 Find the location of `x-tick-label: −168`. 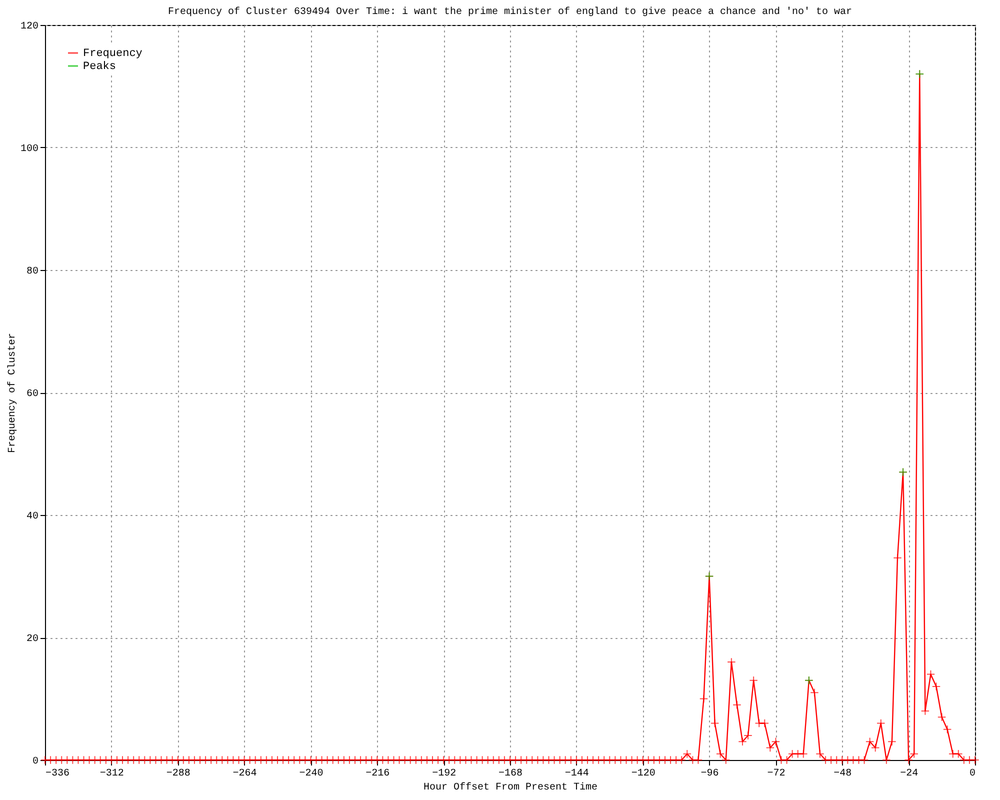

x-tick-label: −168 is located at coordinates (510, 774).